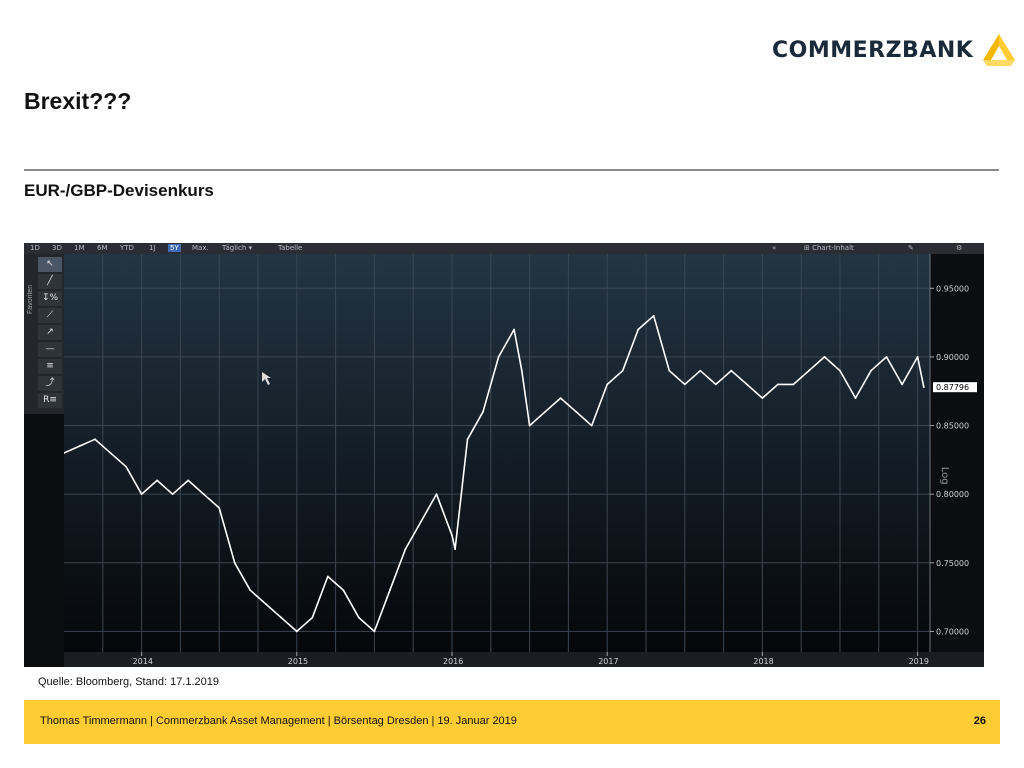 The width and height of the screenshot is (1024, 768). Describe the element at coordinates (952, 631) in the screenshot. I see `y-tick-label: 0.70000` at that location.